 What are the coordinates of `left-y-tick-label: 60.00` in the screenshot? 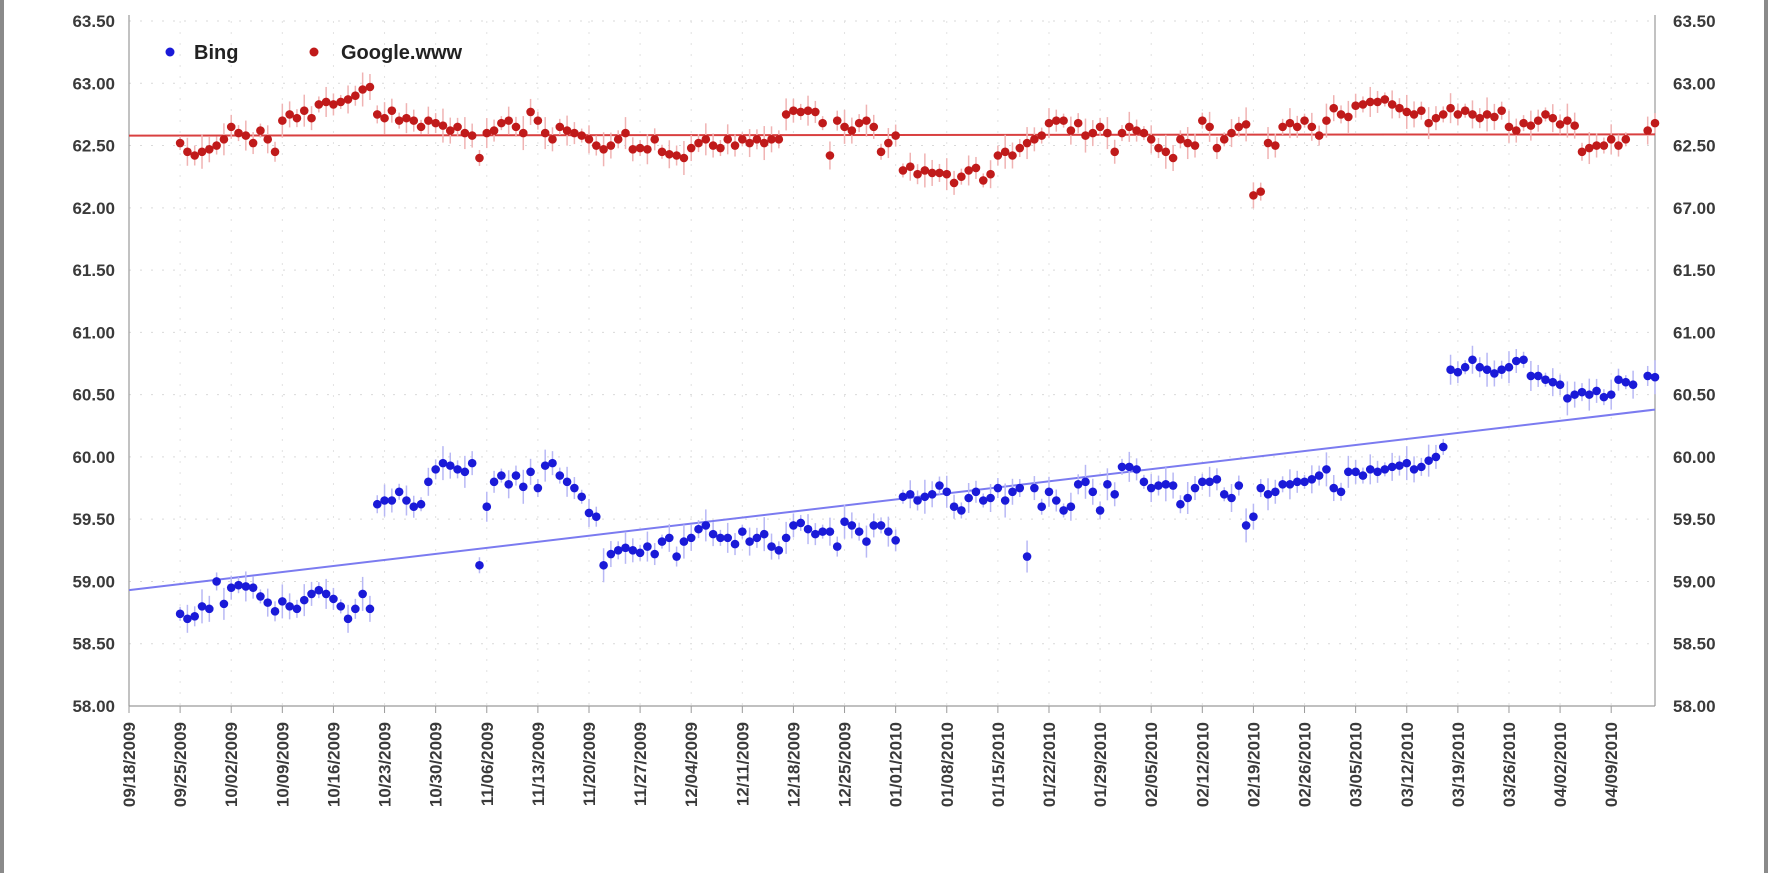 It's located at (93, 457).